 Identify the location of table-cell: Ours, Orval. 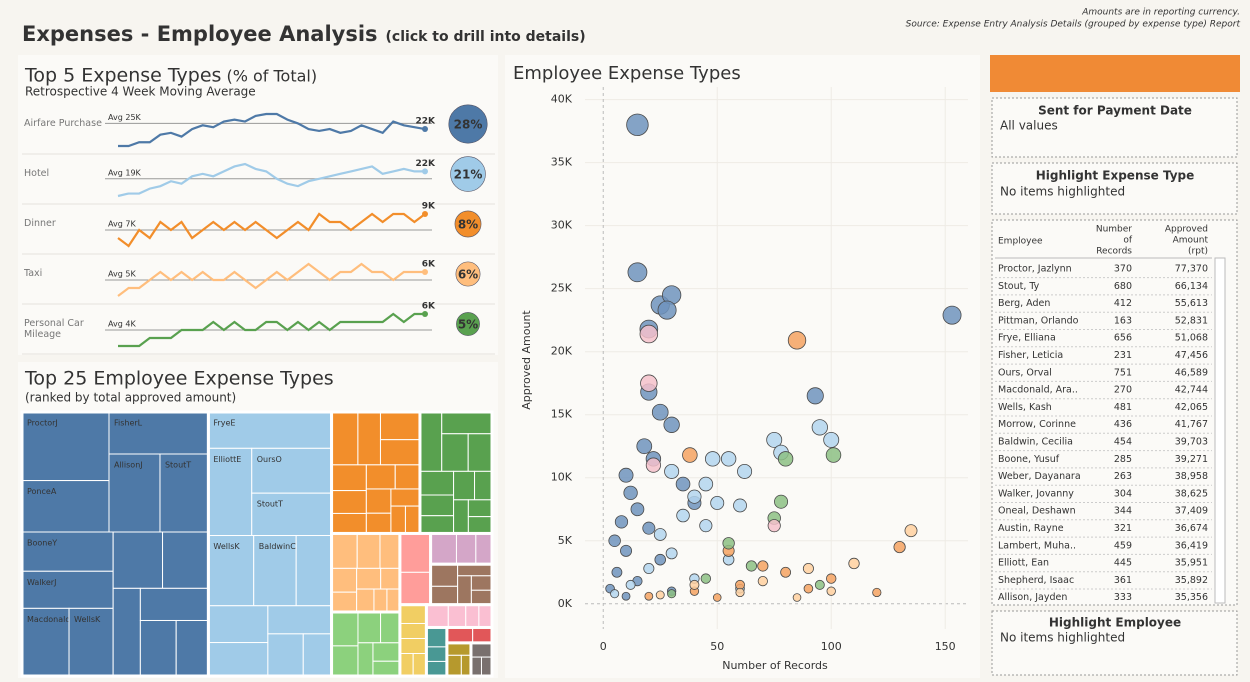
(1025, 372).